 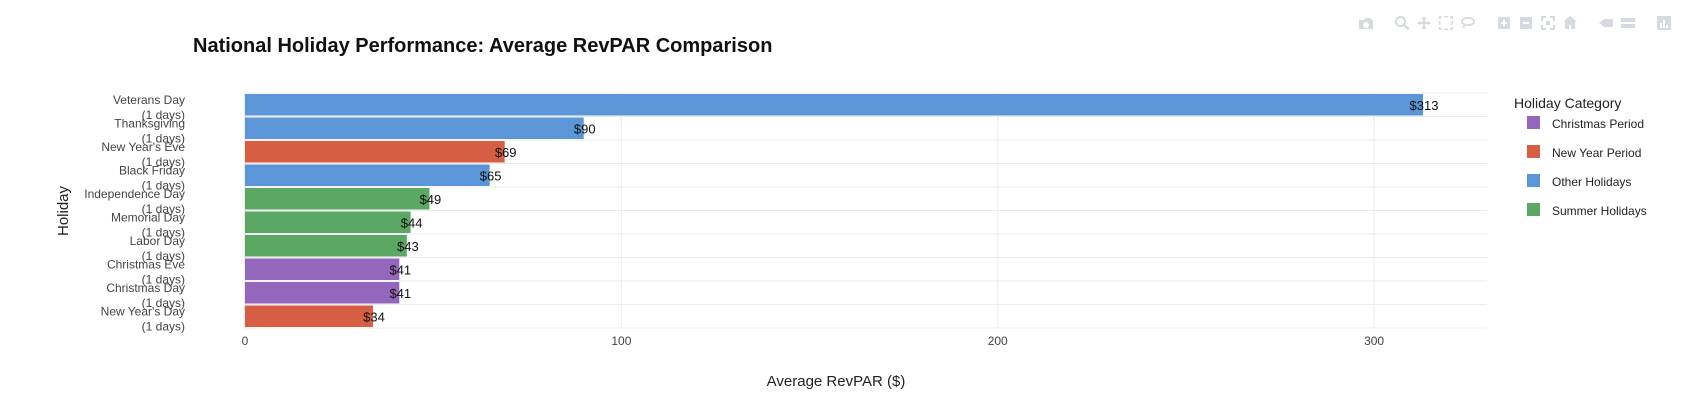 What do you see at coordinates (1599, 211) in the screenshot?
I see `legend-label: Summer Holidays` at bounding box center [1599, 211].